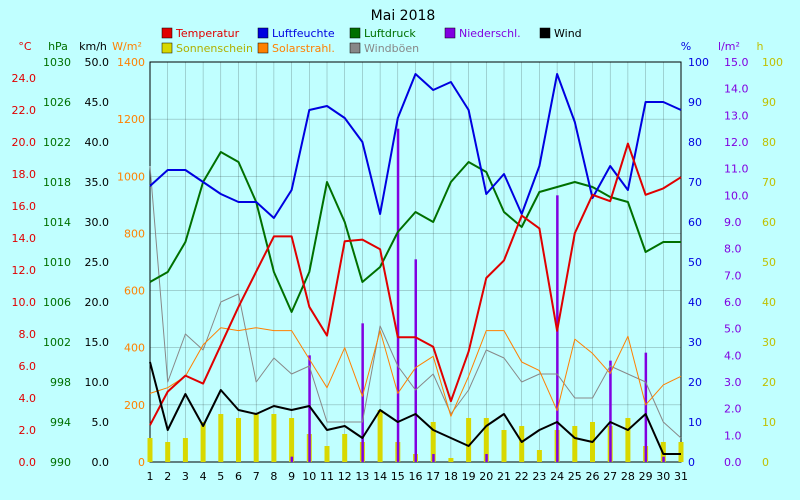  What do you see at coordinates (765, 462) in the screenshot?
I see `sunshine-tick-label: 0` at bounding box center [765, 462].